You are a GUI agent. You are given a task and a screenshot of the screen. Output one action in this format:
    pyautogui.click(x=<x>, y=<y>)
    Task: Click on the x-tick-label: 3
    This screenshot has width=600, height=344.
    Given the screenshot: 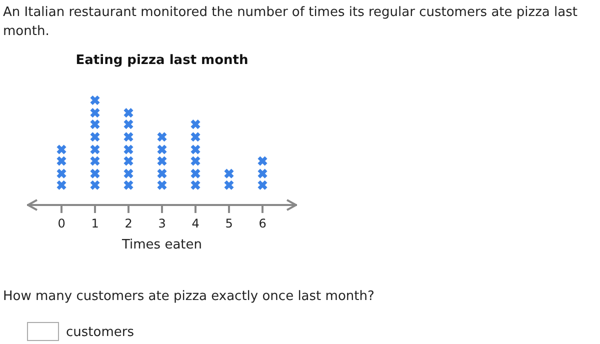 What is the action you would take?
    pyautogui.click(x=162, y=223)
    